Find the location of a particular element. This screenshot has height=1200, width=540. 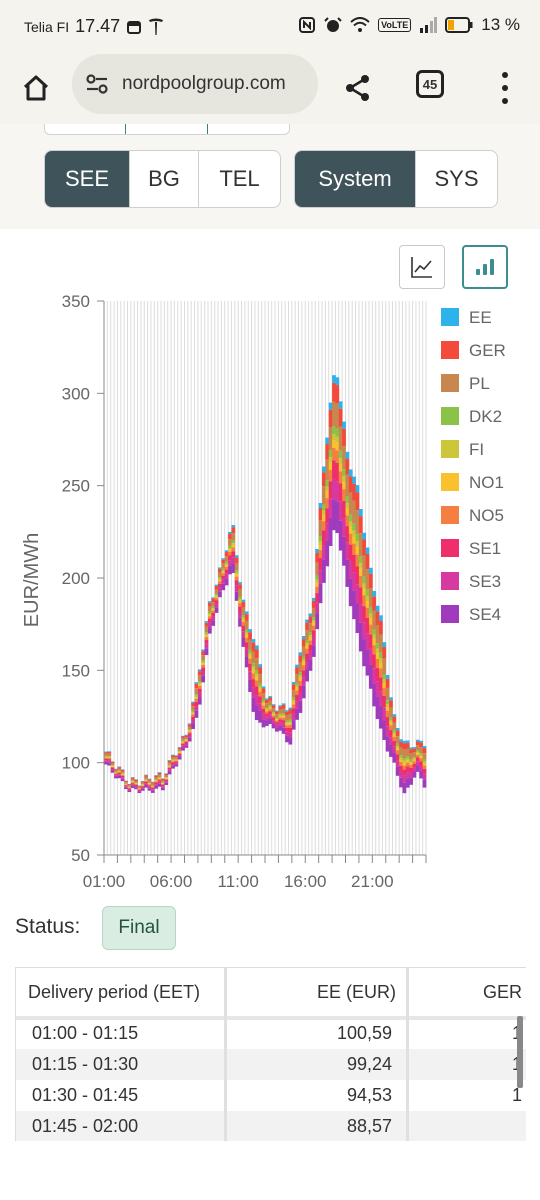

system-option-system: System is located at coordinates (355, 179).